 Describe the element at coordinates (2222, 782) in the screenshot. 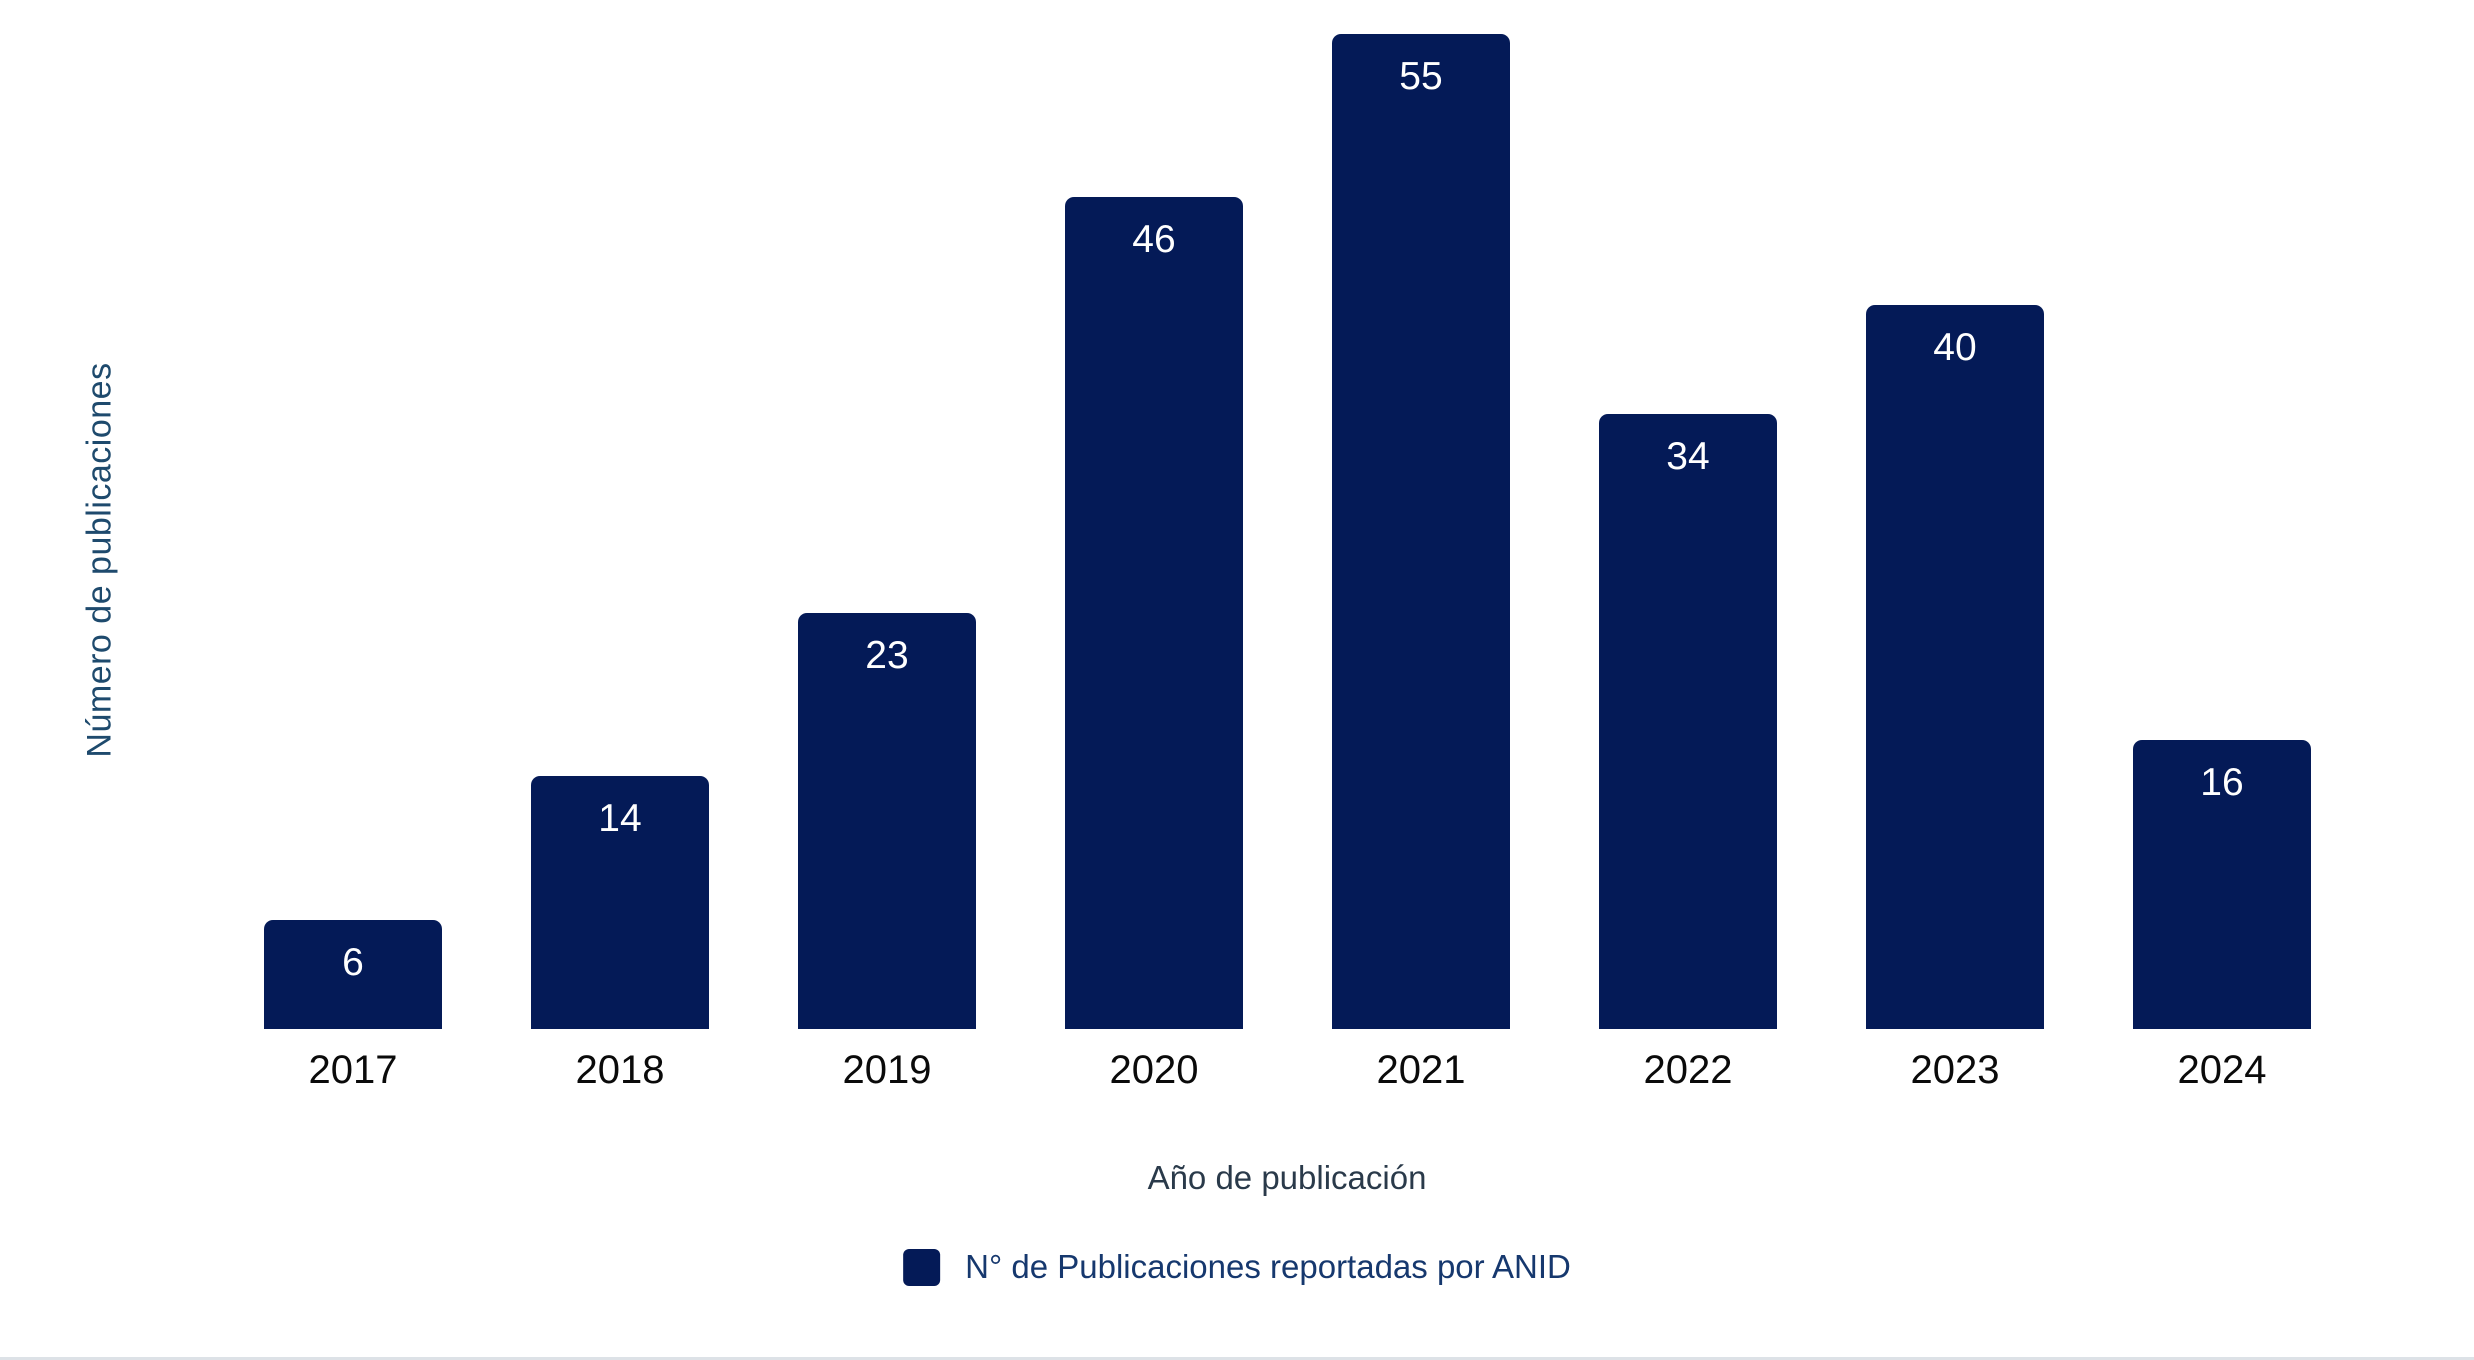

I see `bar-value-label: 16` at that location.